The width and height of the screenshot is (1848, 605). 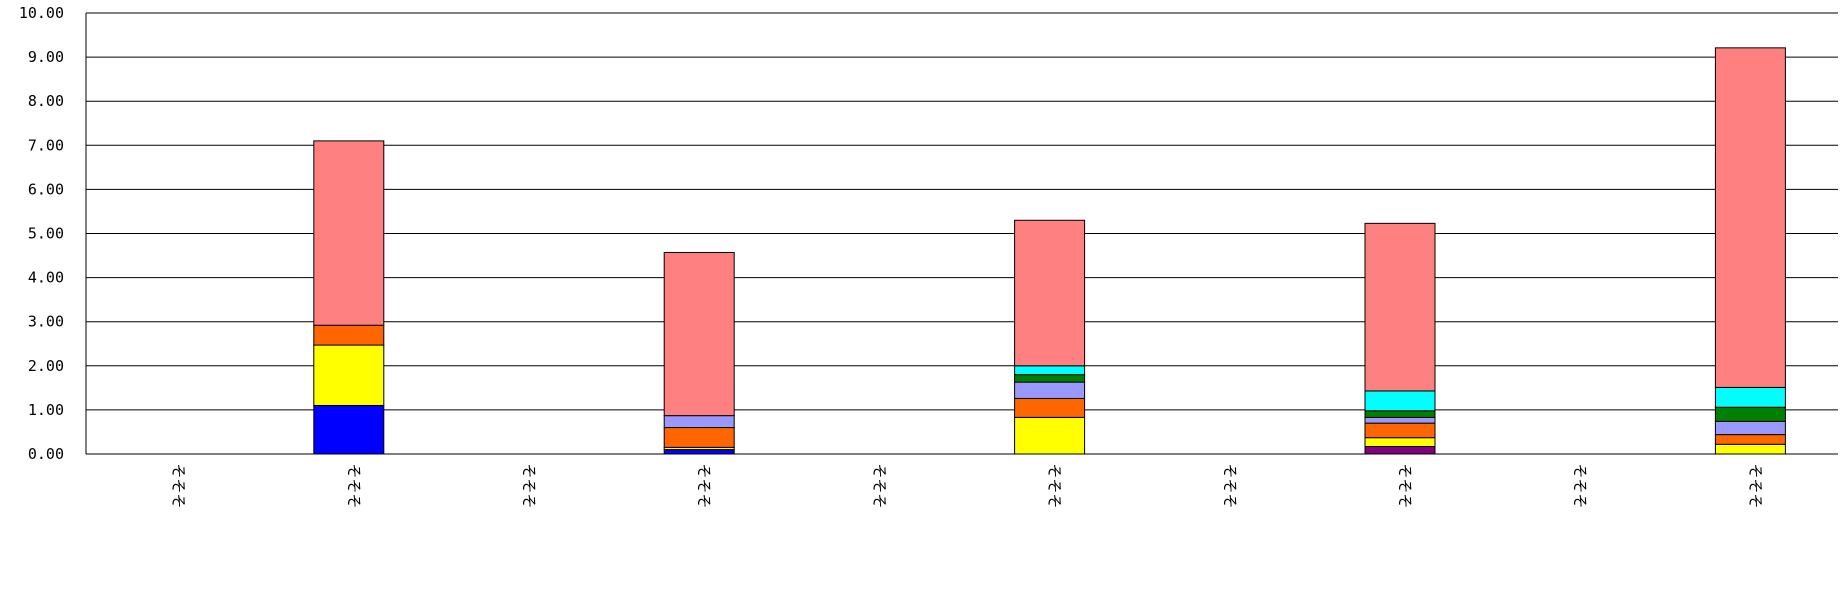 I want to click on y-tick-label: 6.00, so click(x=46, y=189).